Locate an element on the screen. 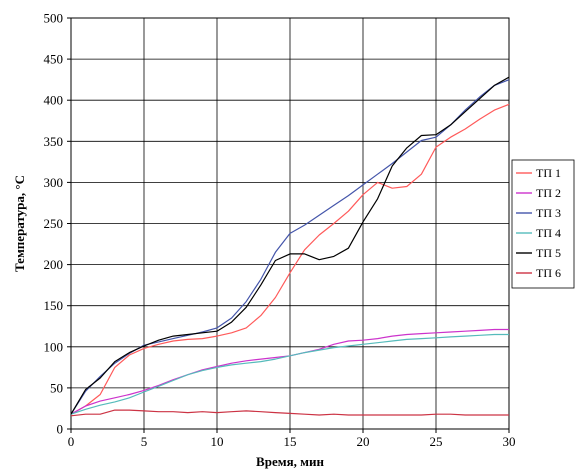 This screenshot has height=476, width=578. y-tick-label: 500 is located at coordinates (54, 18).